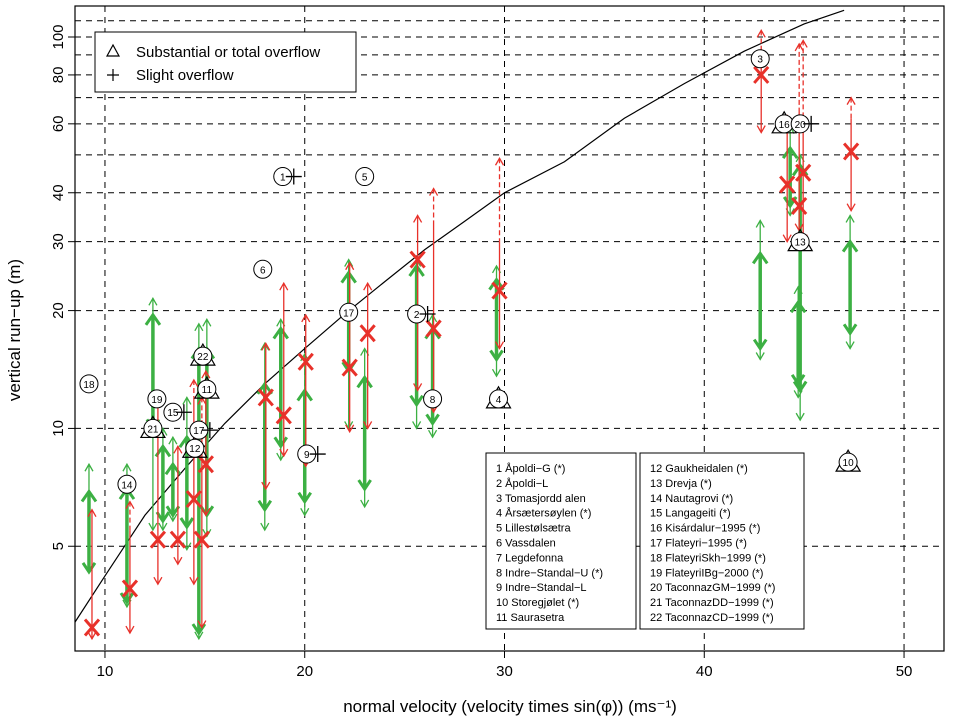 This screenshot has height=720, width=956. I want to click on site-point: 2, so click(421, 314).